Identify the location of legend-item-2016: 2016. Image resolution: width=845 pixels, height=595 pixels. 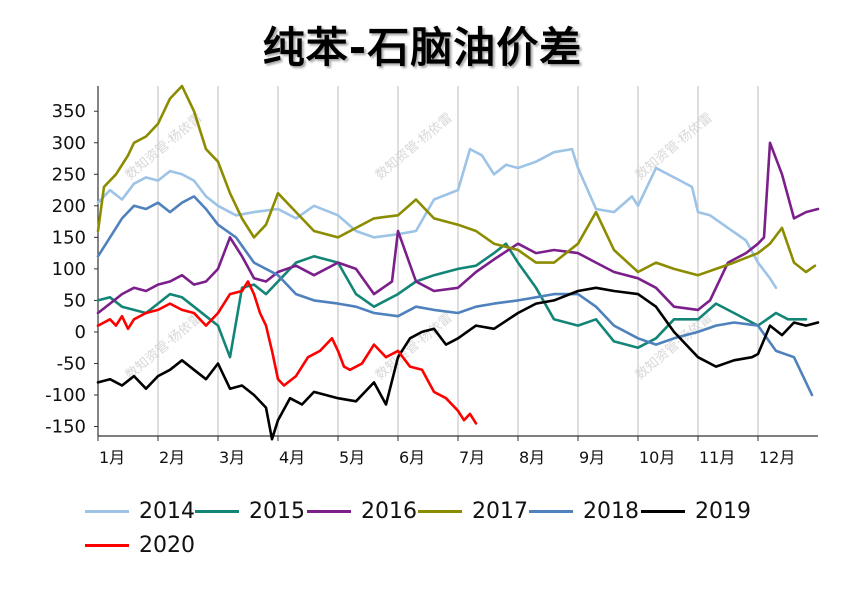
(362, 511).